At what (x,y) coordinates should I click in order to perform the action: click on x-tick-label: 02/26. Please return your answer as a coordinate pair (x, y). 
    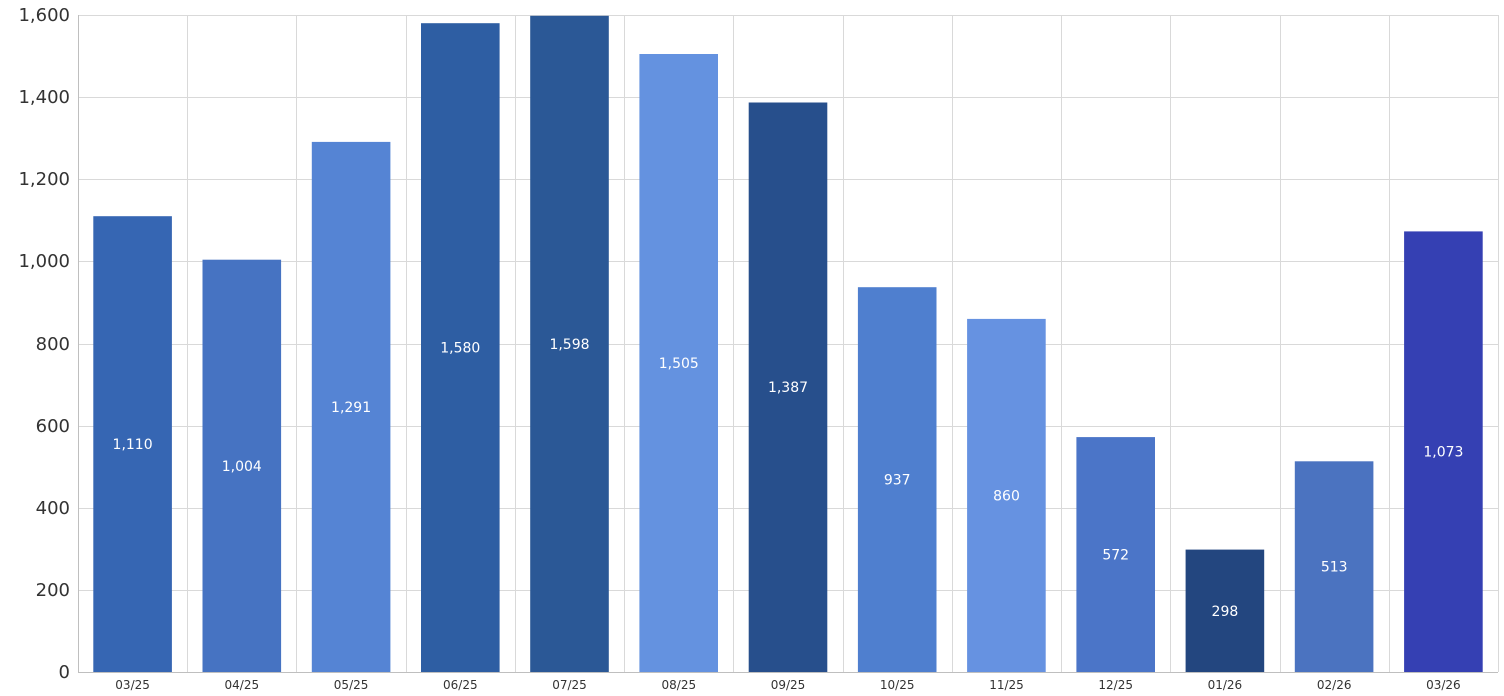
    Looking at the image, I should click on (1334, 685).